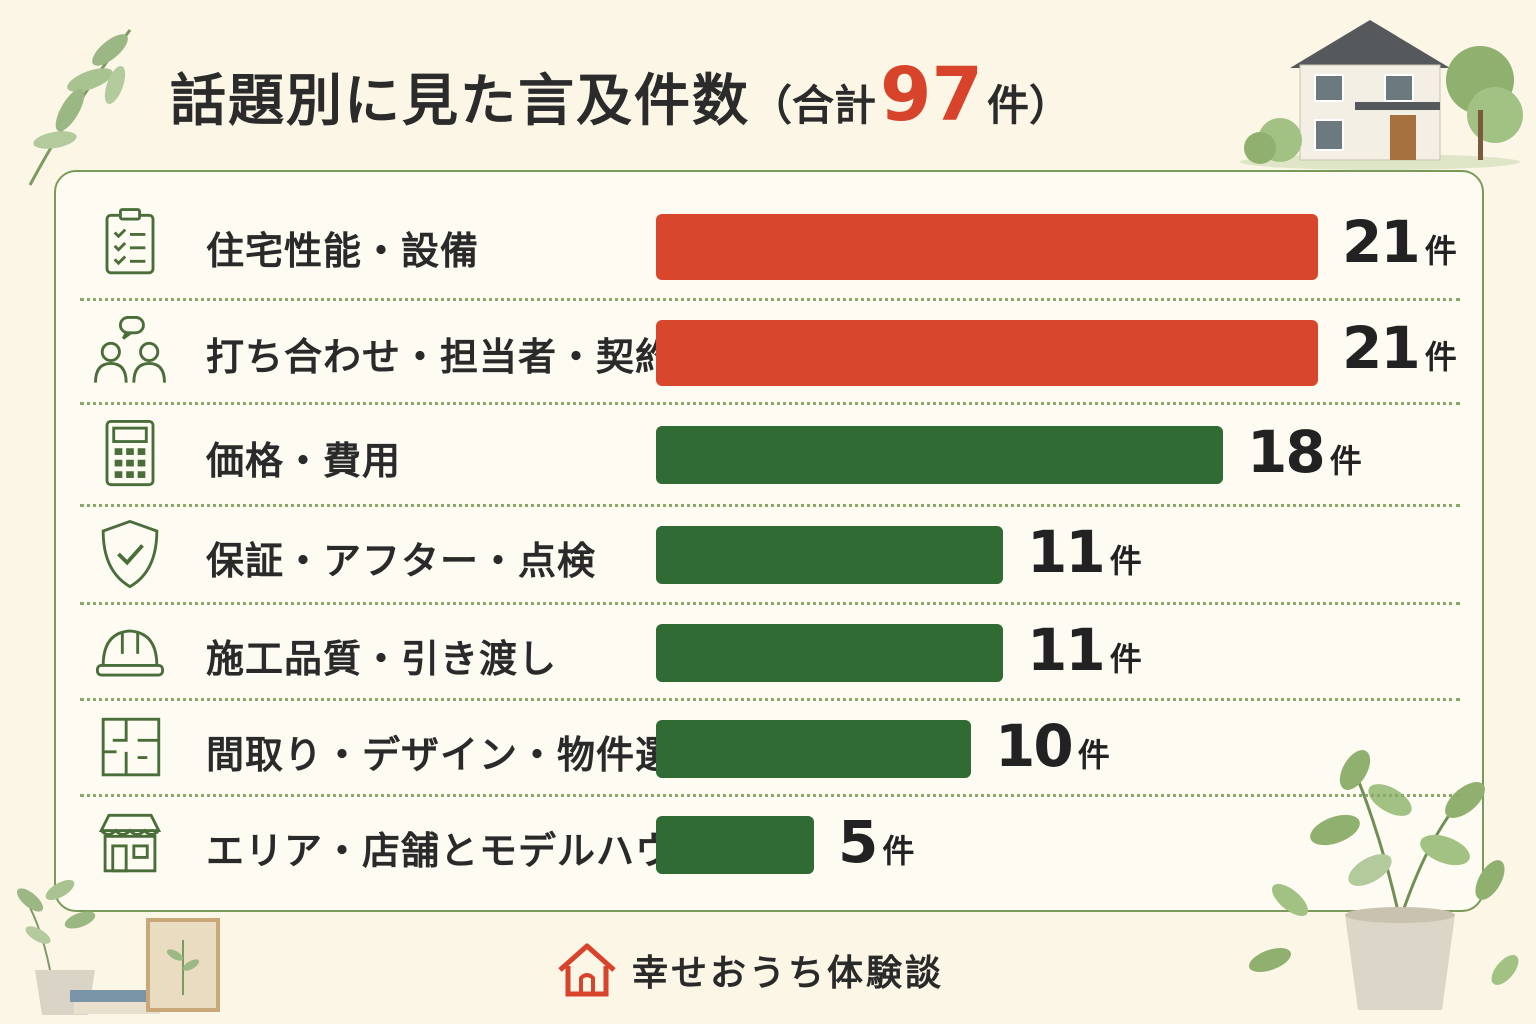 This screenshot has width=1536, height=1024. I want to click on row-label: 住宅性能・設備, so click(343, 251).